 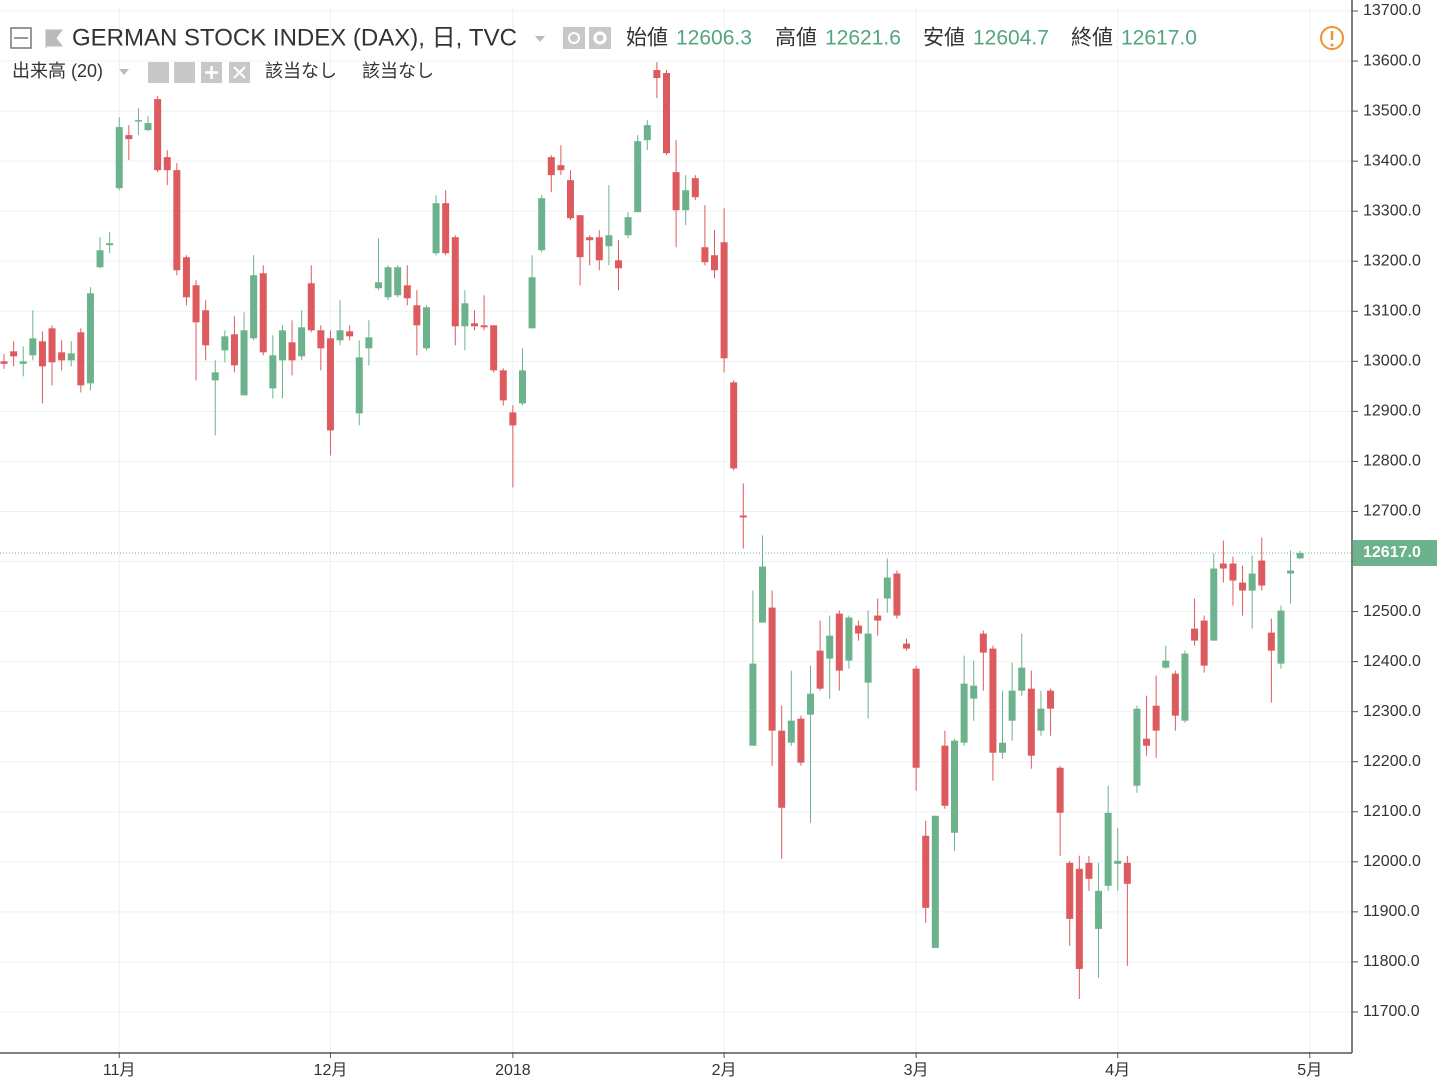 I want to click on x-tick-label: 5月, so click(x=1309, y=1070).